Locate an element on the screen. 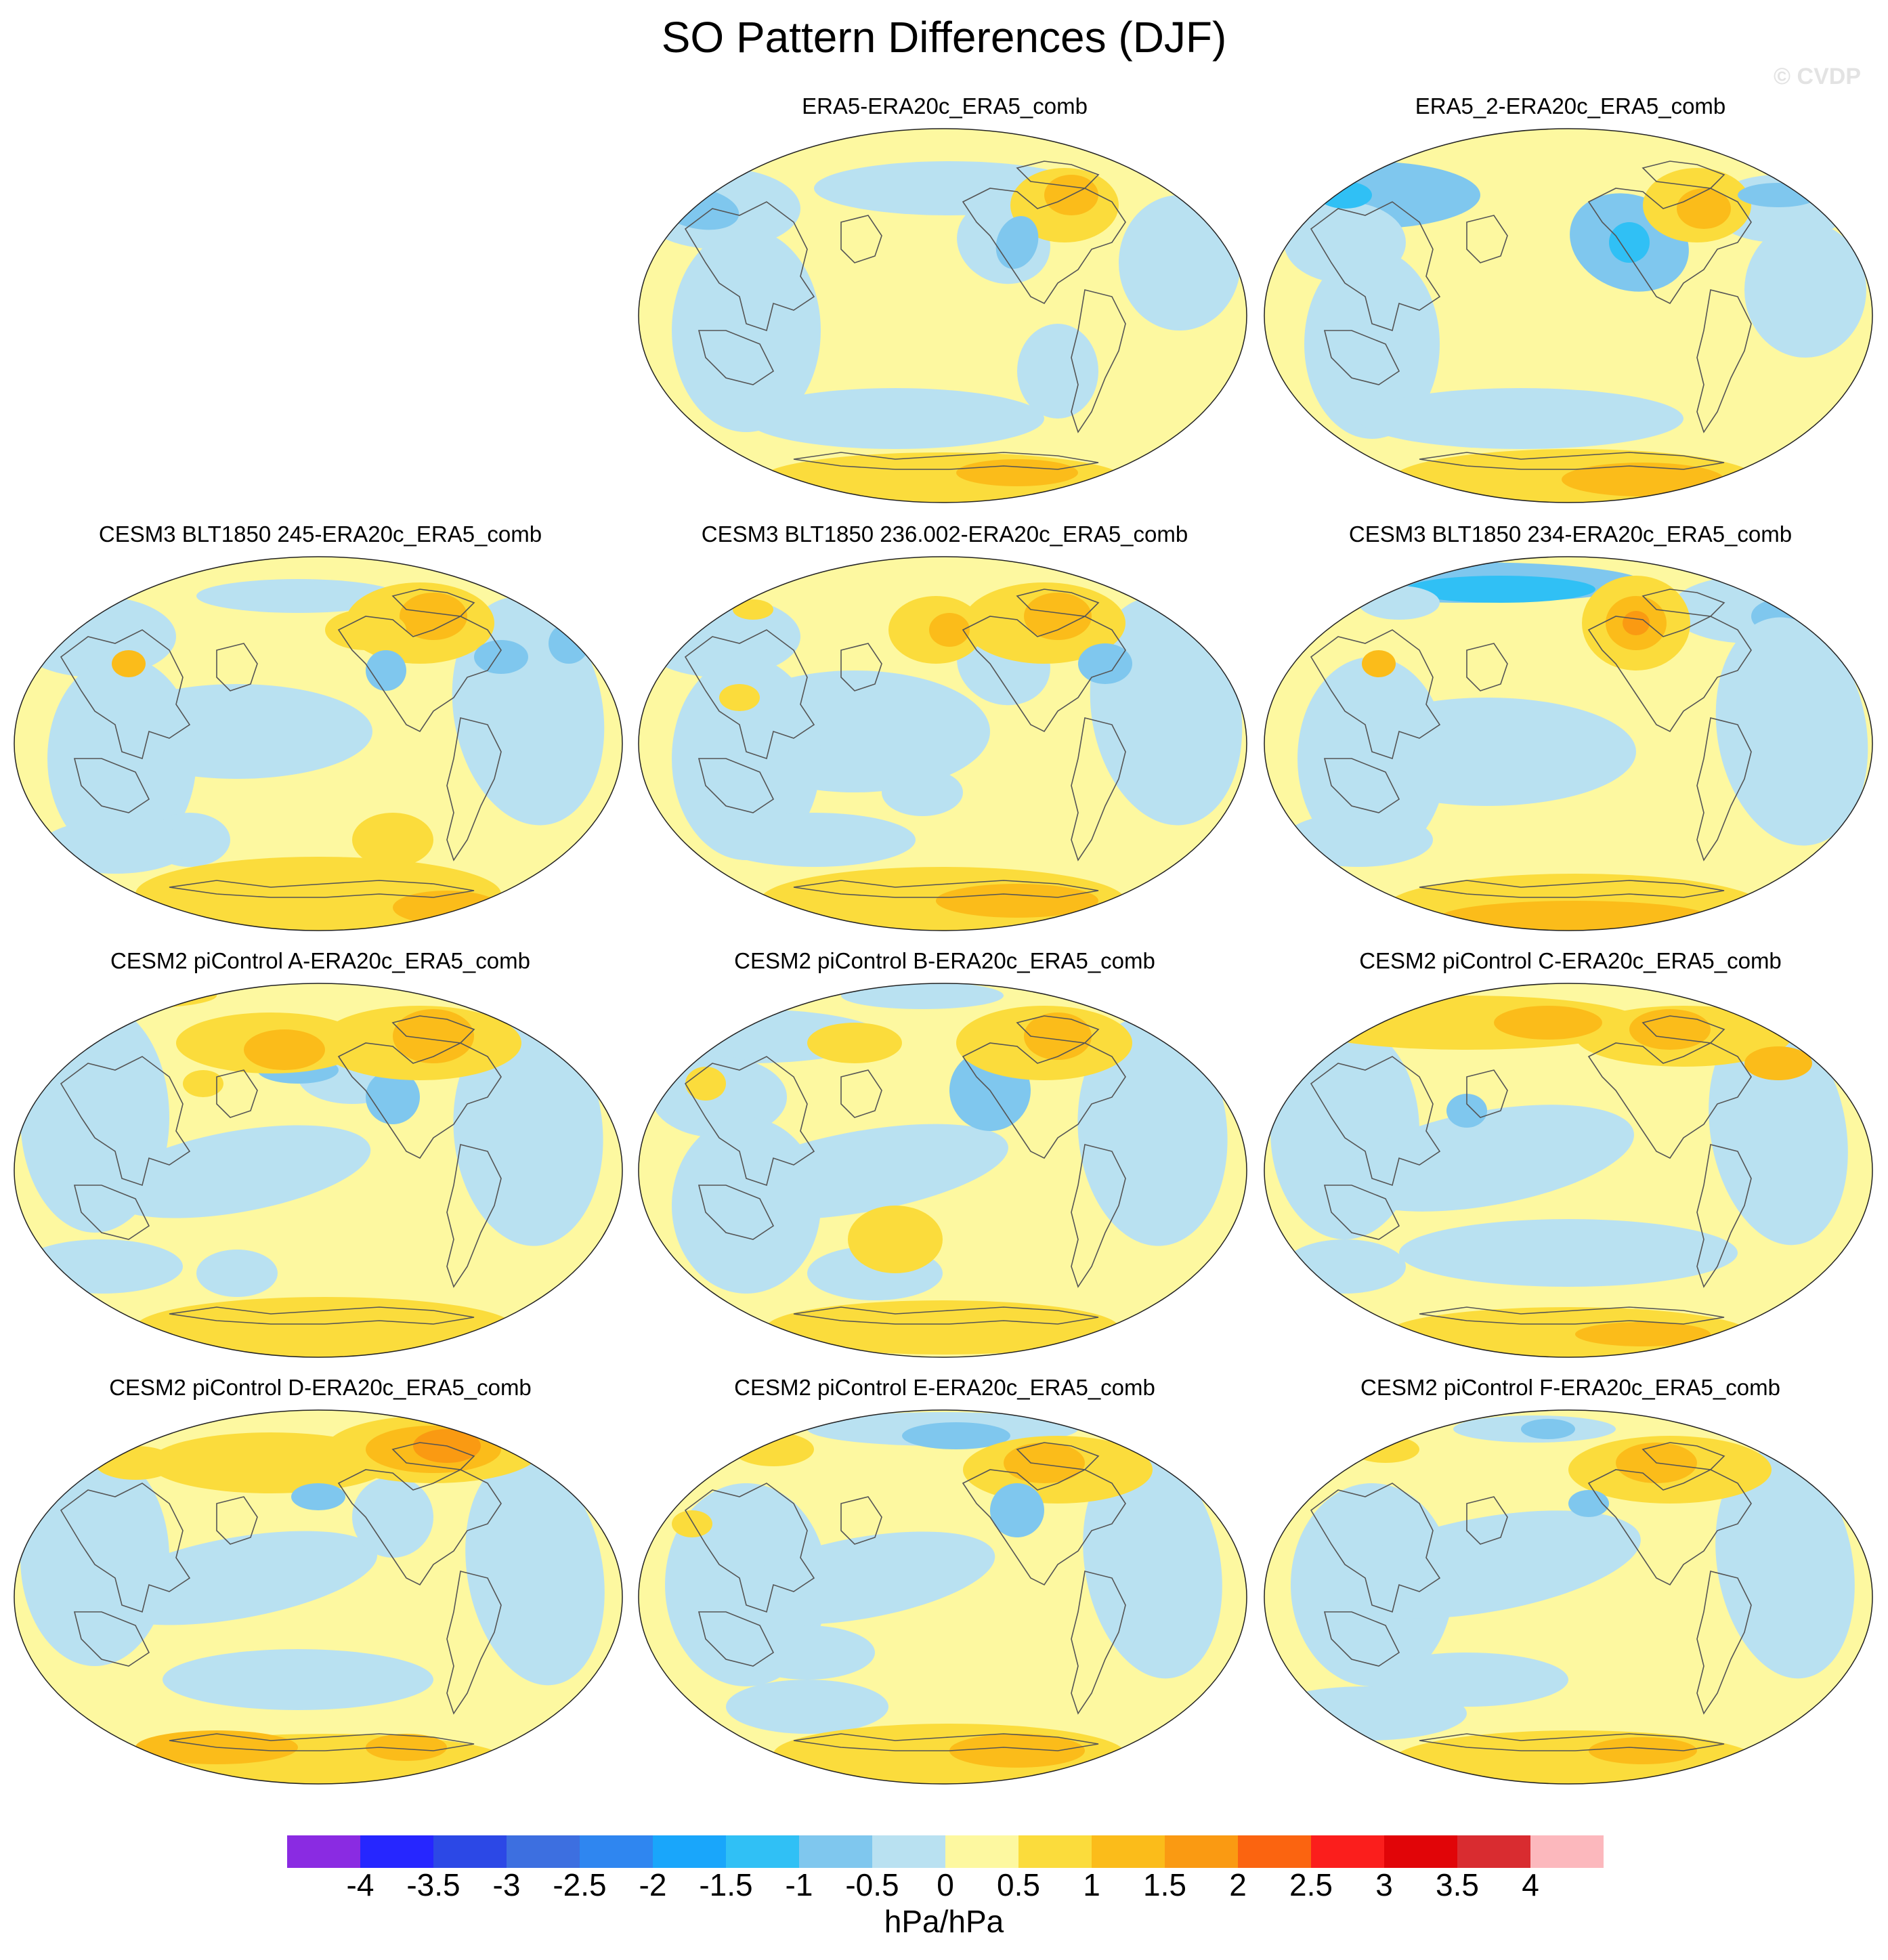 The width and height of the screenshot is (1888, 1960). colorbar is located at coordinates (945, 1851).